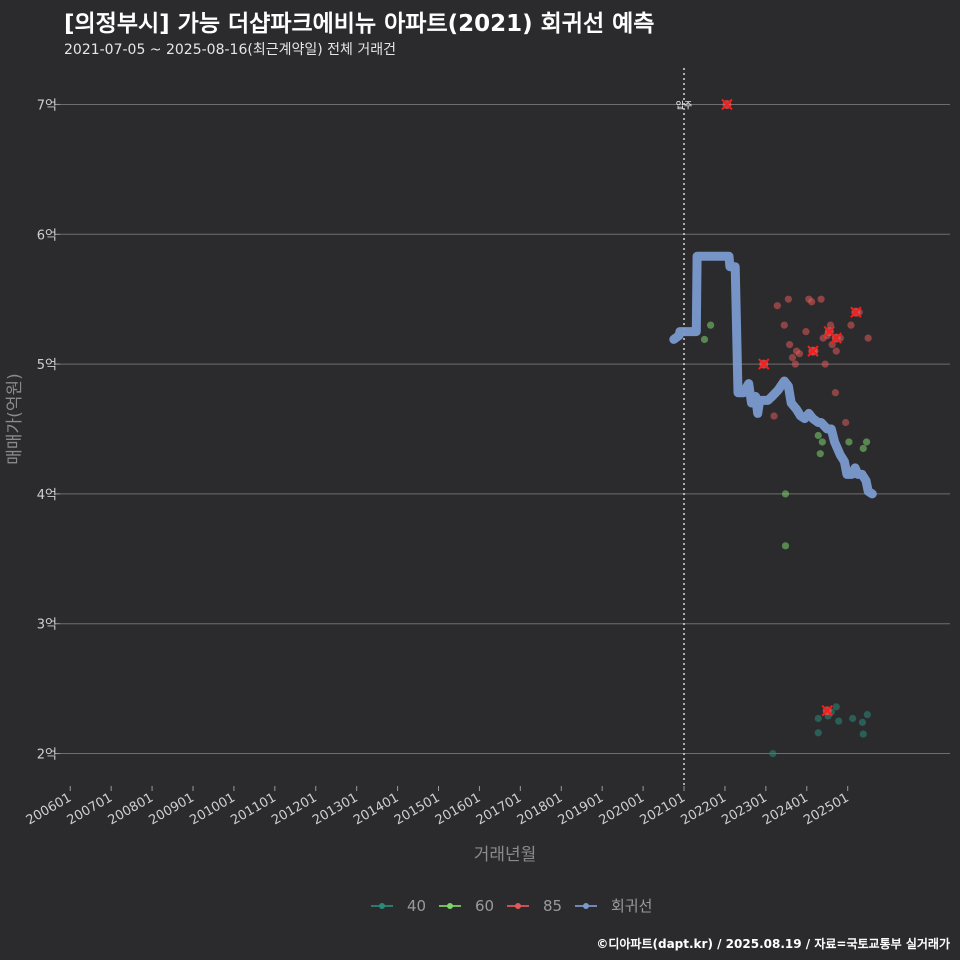  I want to click on y-tick-label: 4억, so click(47, 495).